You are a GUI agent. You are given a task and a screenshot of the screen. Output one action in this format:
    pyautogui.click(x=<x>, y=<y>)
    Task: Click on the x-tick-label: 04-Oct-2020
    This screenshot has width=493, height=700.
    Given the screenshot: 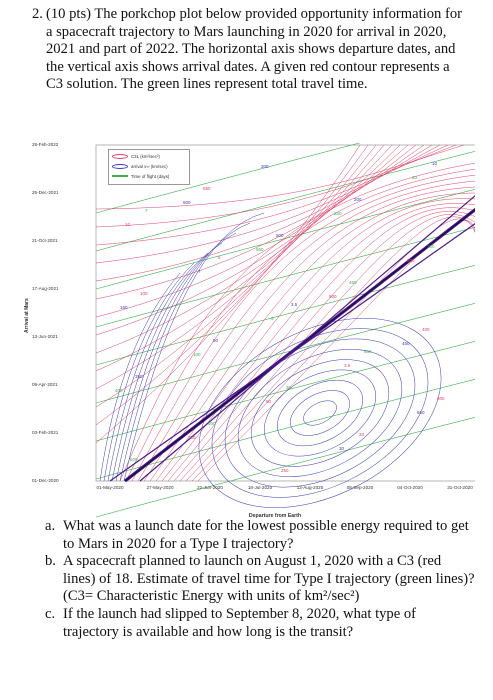 What is the action you would take?
    pyautogui.click(x=410, y=487)
    